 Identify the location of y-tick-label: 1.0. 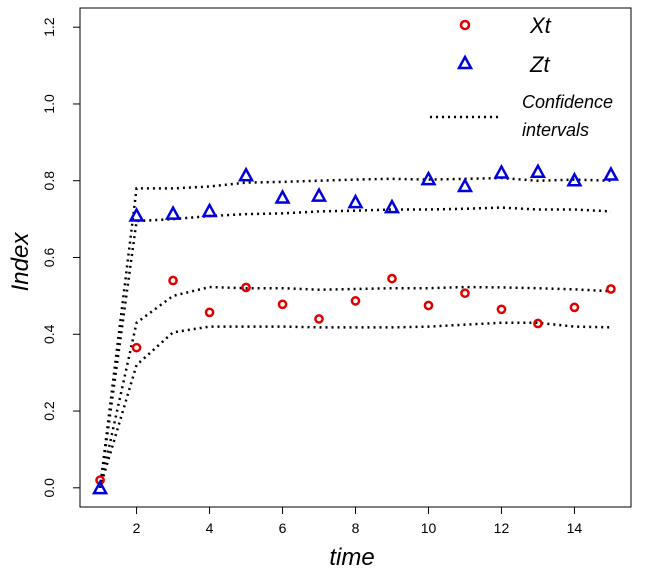
(49, 104).